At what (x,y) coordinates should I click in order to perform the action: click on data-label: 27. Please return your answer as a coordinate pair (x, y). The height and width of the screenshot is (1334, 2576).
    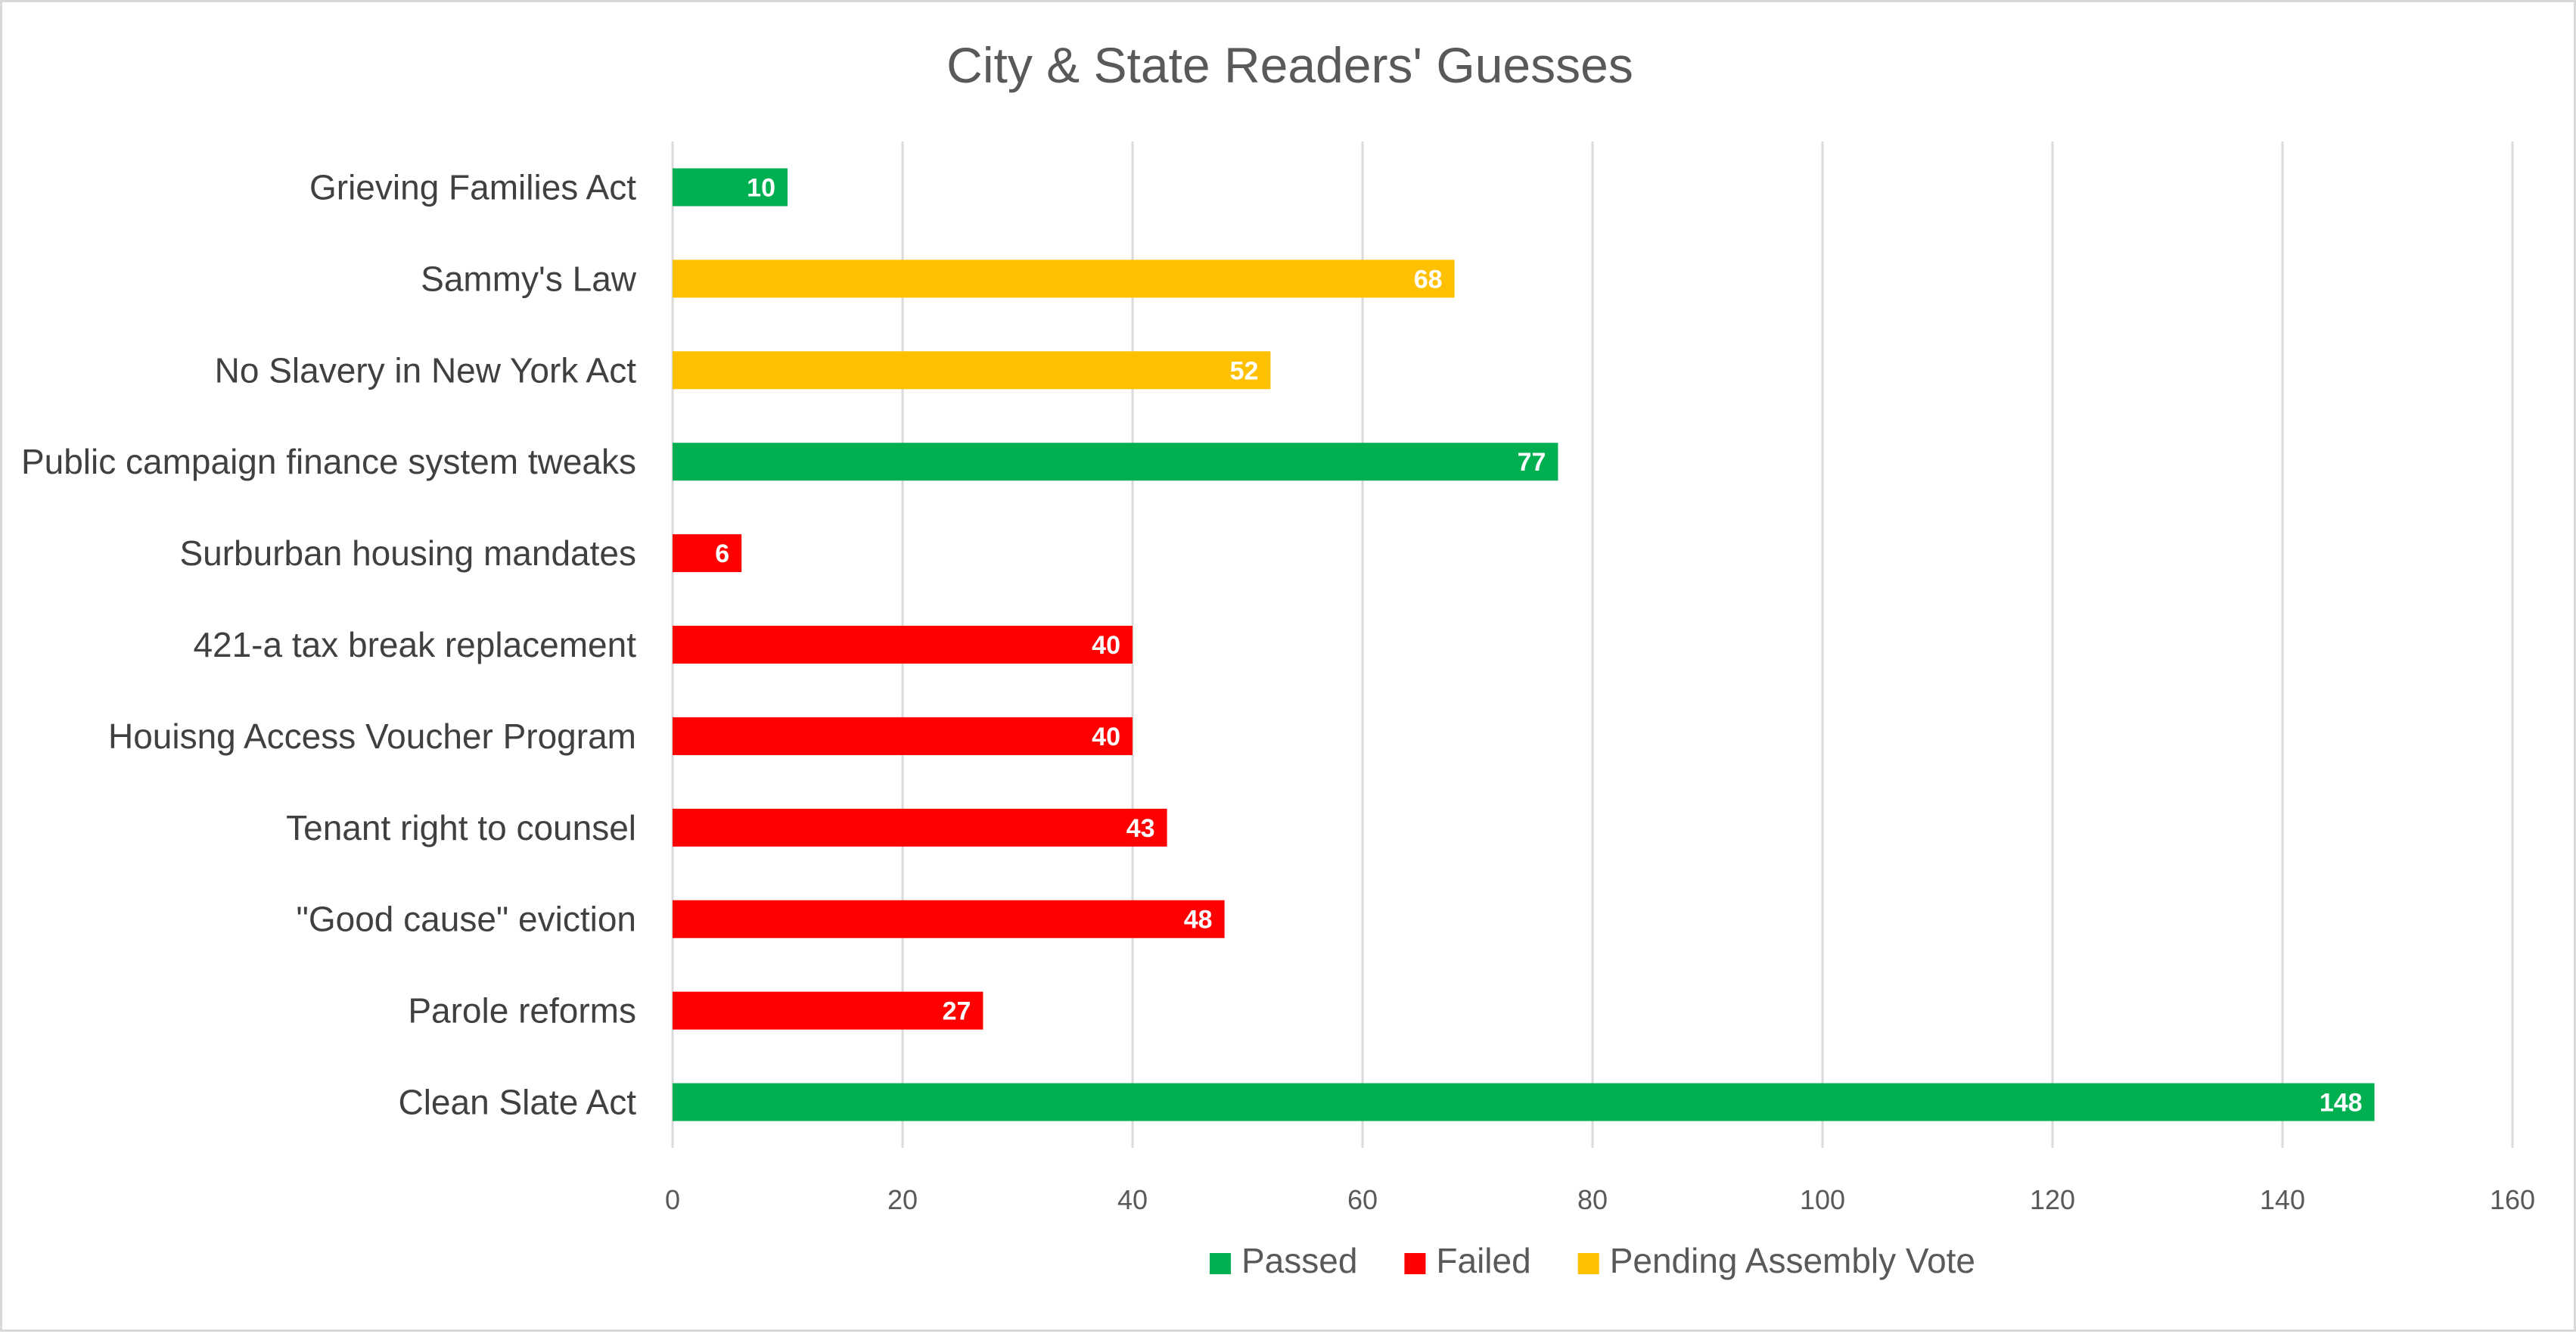
    Looking at the image, I should click on (957, 1011).